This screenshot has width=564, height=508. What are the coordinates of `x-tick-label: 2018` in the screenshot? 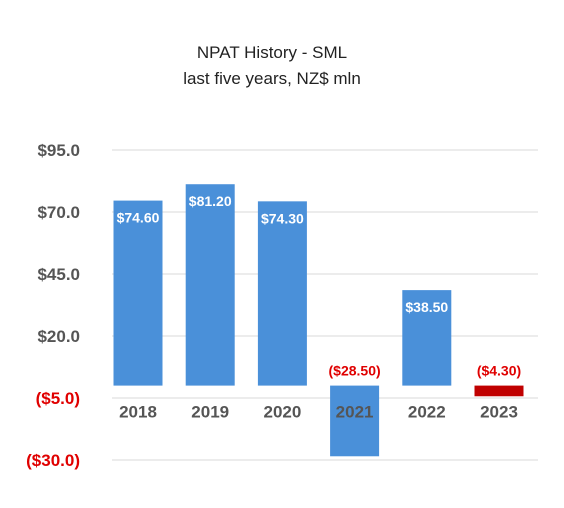 It's located at (138, 412).